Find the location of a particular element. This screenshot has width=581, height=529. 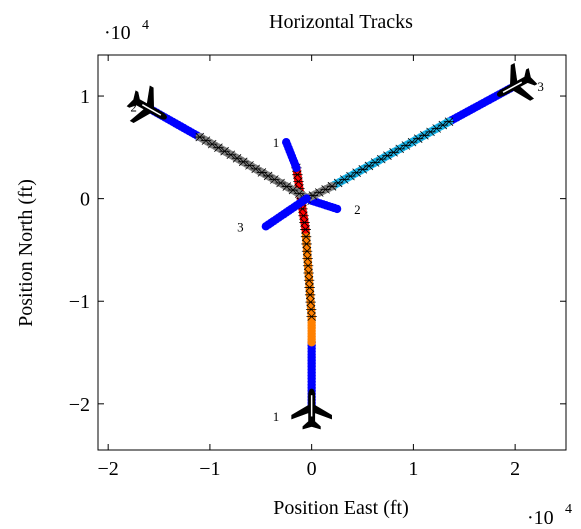

airplane-2-icon is located at coordinates (146, 104).